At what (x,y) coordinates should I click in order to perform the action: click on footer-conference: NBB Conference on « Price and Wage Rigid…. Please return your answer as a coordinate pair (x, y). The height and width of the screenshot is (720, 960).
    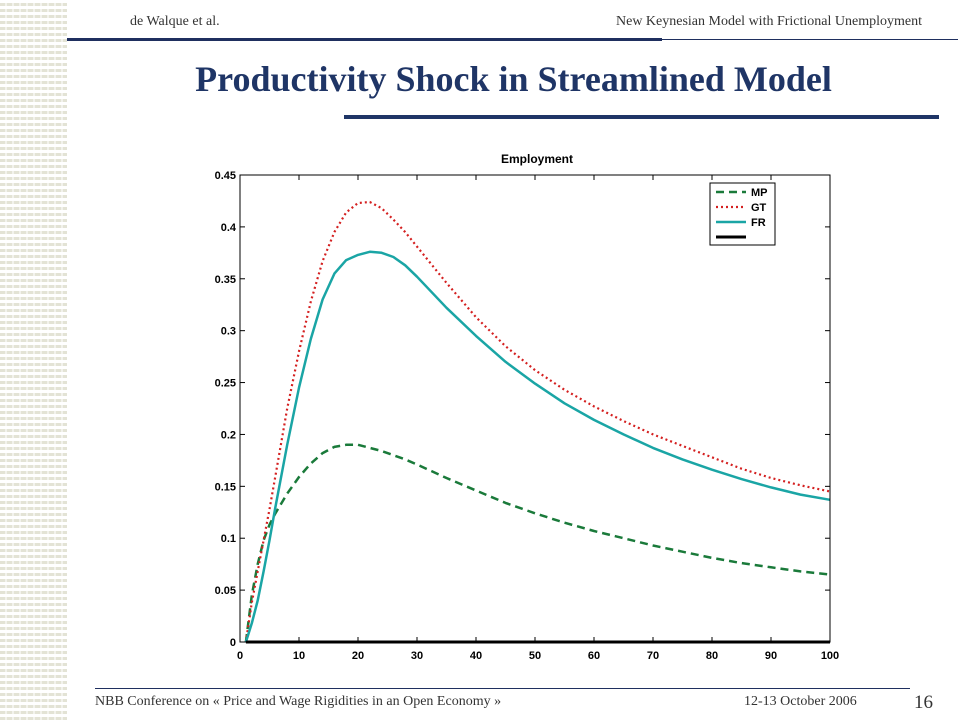
    Looking at the image, I should click on (298, 701).